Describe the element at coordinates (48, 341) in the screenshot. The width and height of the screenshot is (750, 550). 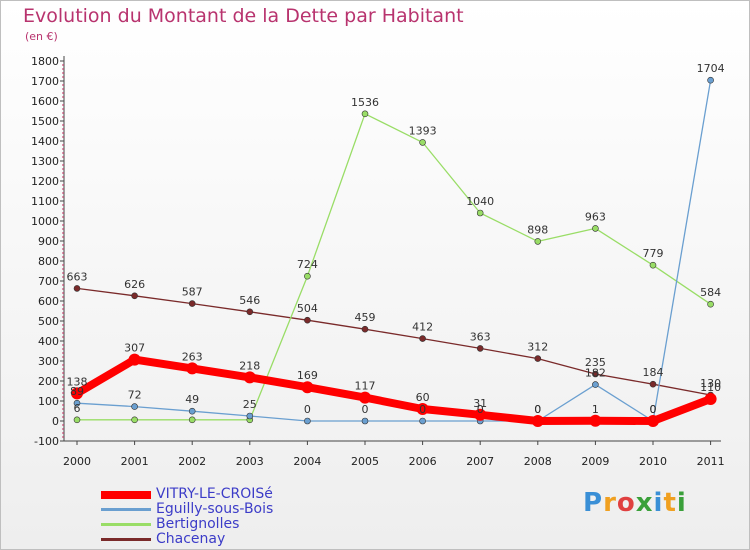
I see `y-tick-label: 400` at that location.